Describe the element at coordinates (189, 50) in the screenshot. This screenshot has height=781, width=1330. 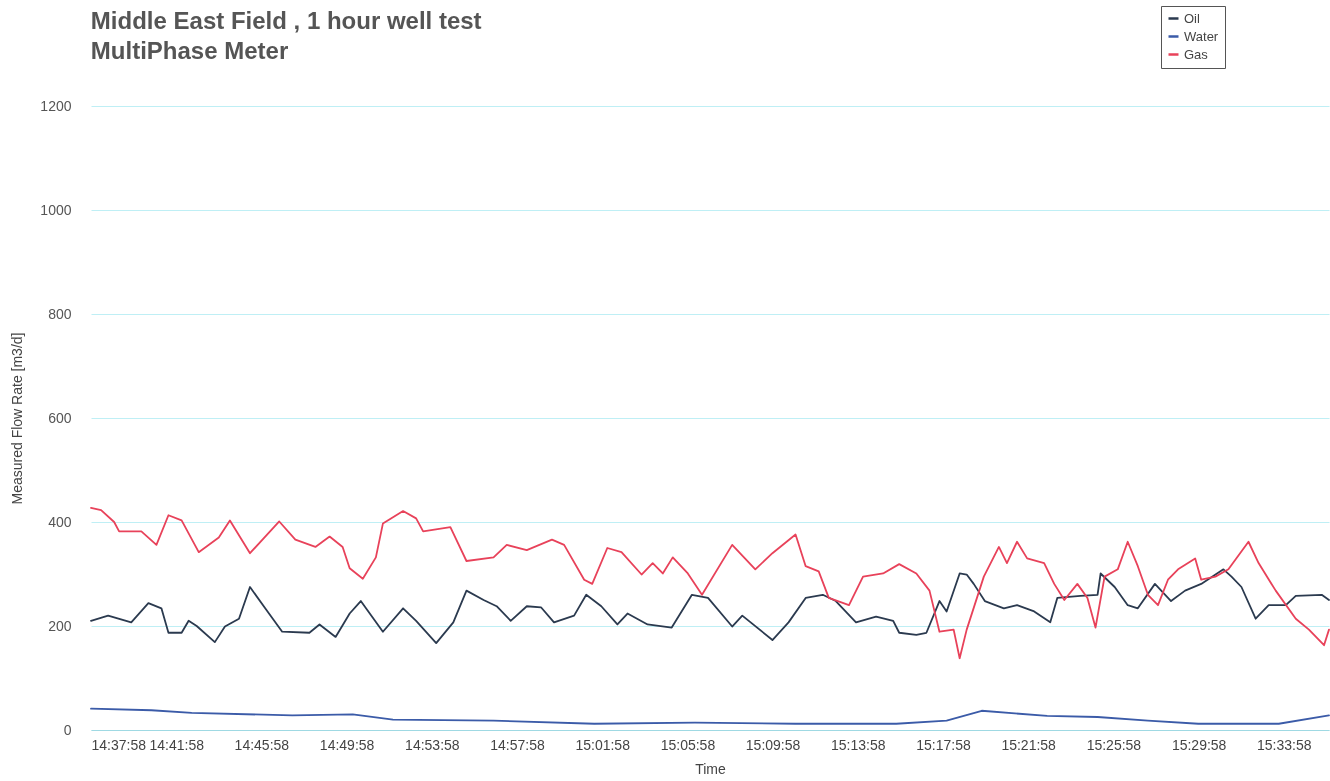
I see `chart-subtitle: MultiPhase Meter` at that location.